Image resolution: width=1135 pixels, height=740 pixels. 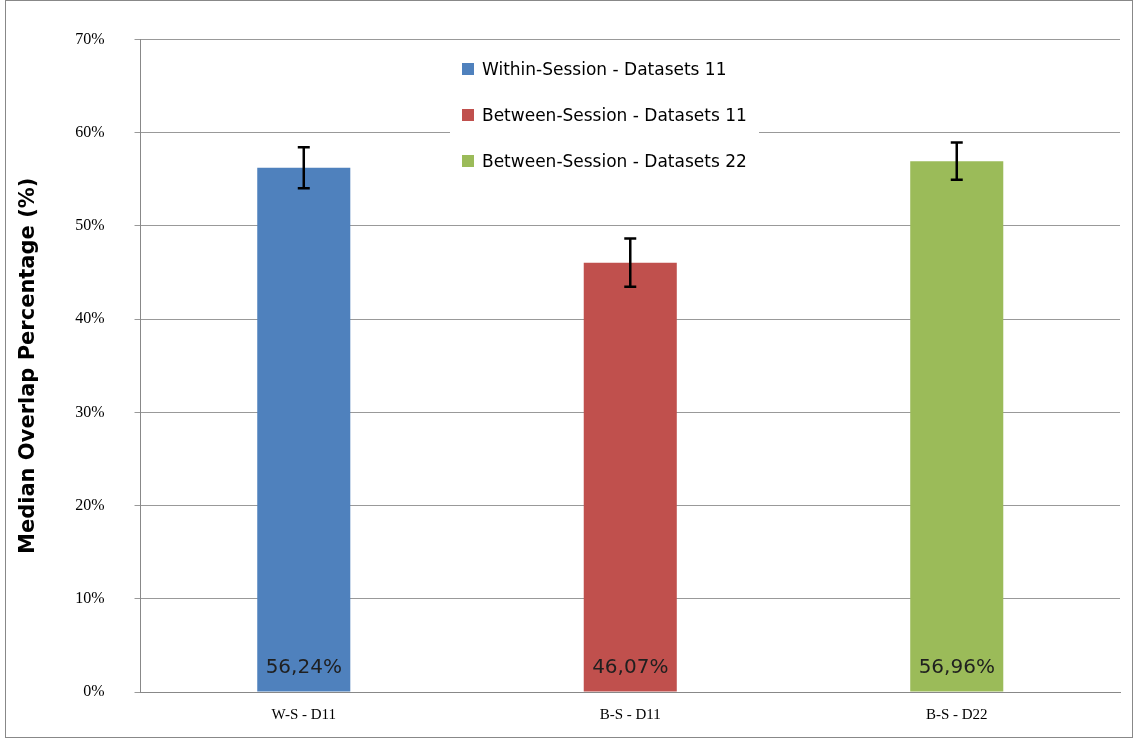 What do you see at coordinates (27, 365) in the screenshot?
I see `y-axis-title: Median Overlap Percentage (%)` at bounding box center [27, 365].